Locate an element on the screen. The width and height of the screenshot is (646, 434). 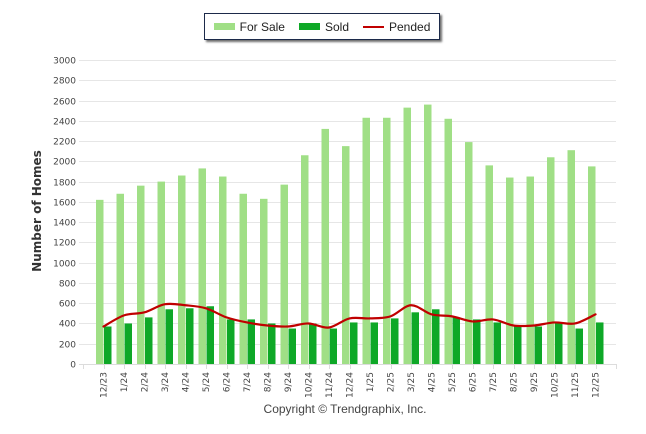
x-tick-label: 12/24 is located at coordinates (351, 385).